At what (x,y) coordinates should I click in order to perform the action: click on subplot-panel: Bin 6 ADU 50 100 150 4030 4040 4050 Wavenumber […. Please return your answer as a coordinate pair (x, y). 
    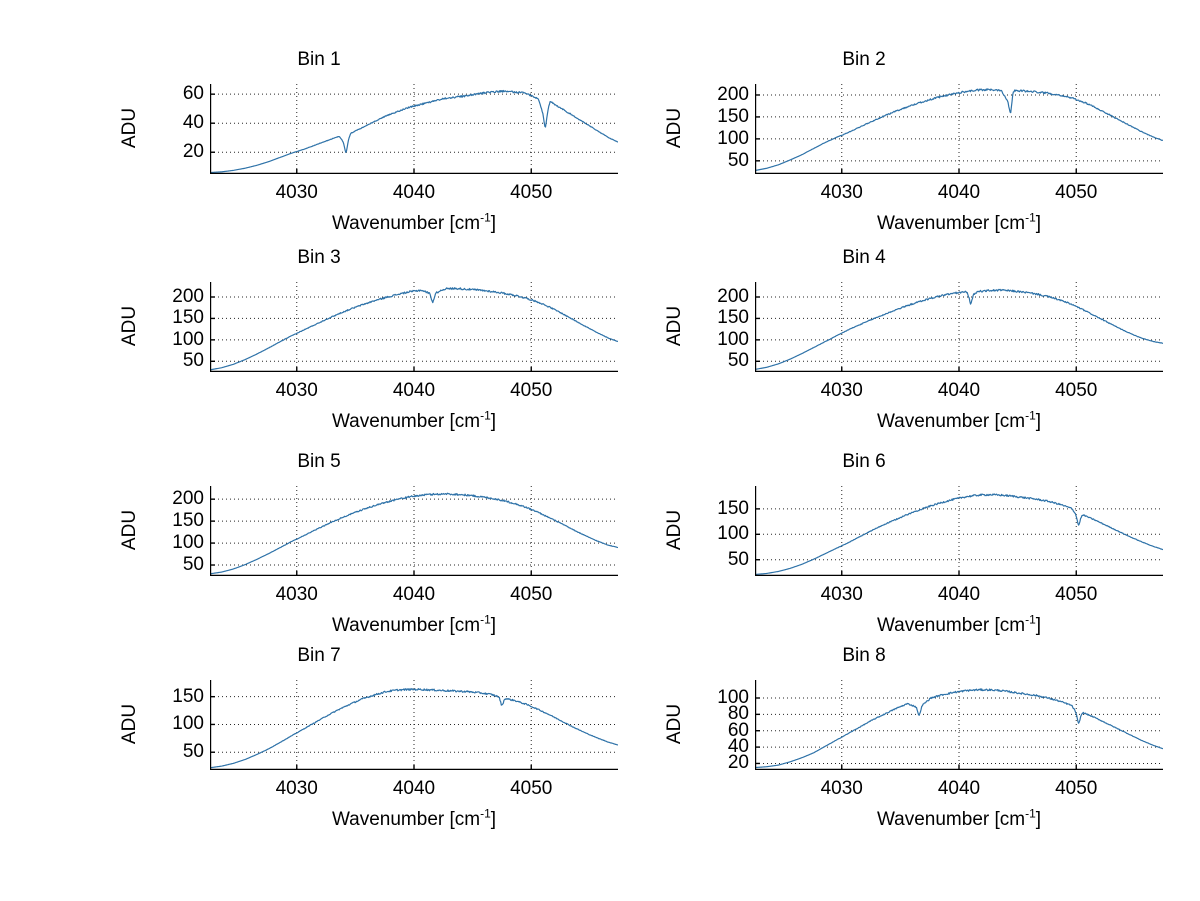
    Looking at the image, I should click on (902, 550).